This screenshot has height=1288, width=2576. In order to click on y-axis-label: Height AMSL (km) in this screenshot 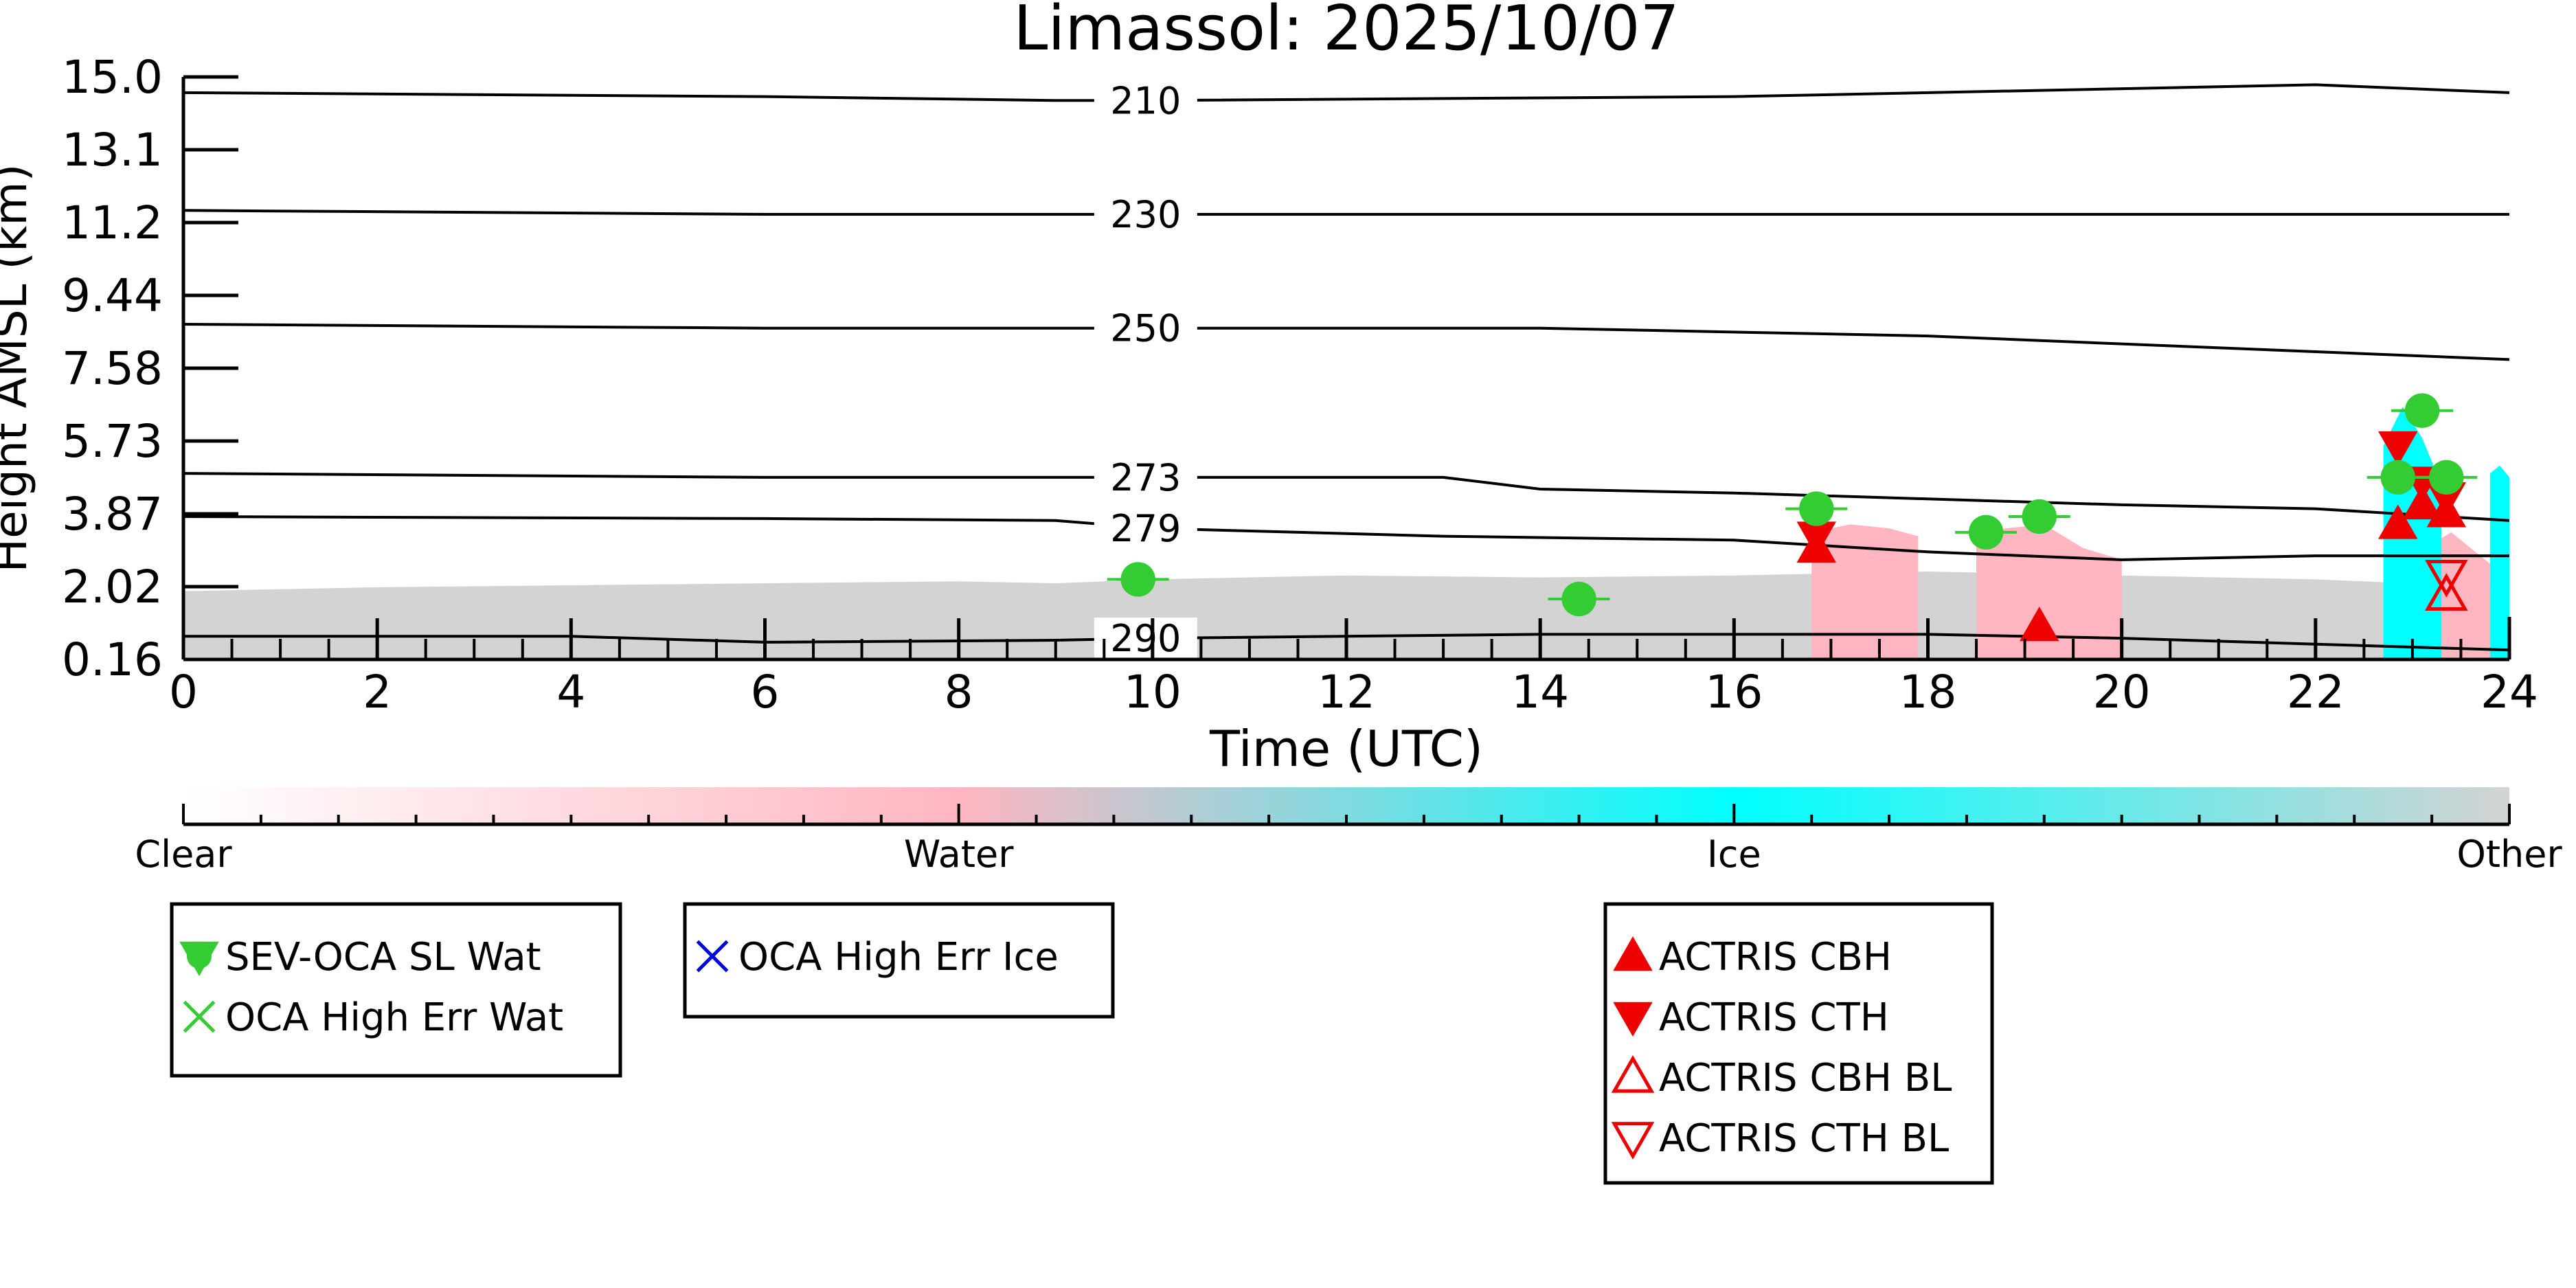, I will do `click(18, 368)`.